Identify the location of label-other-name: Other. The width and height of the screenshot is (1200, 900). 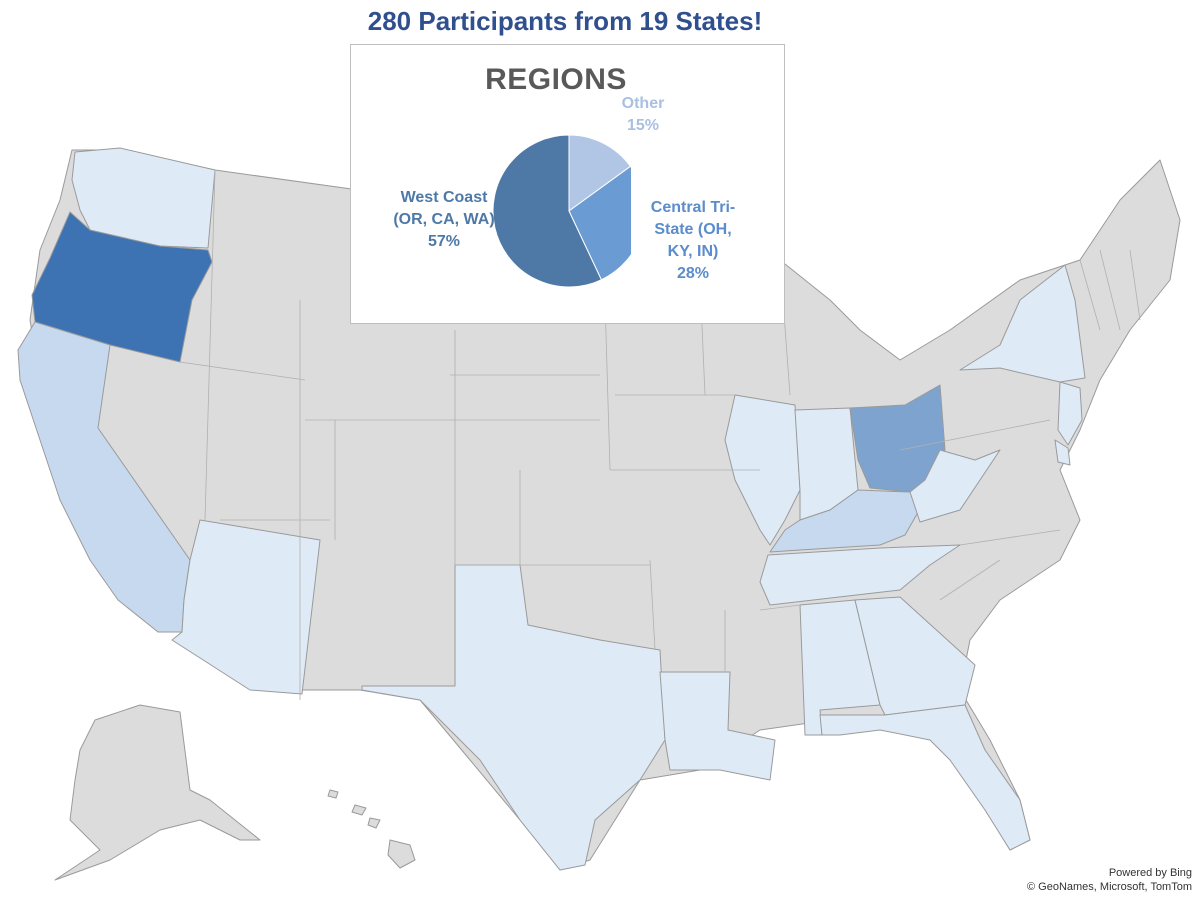
(643, 103).